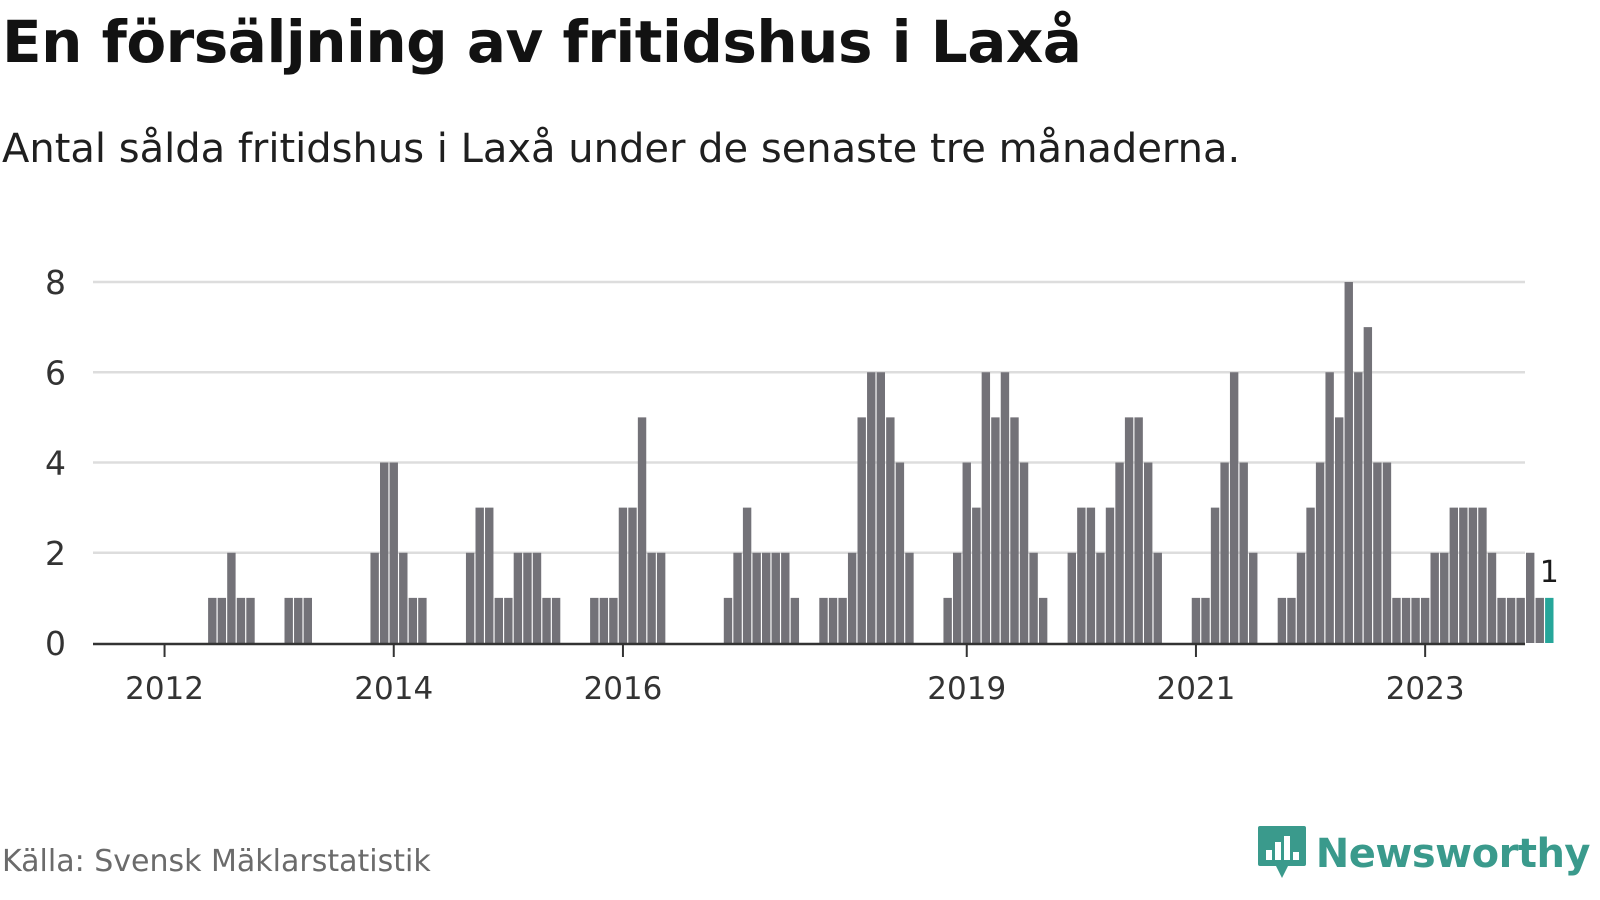 The height and width of the screenshot is (900, 1600). What do you see at coordinates (1453, 854) in the screenshot?
I see `brand-name: Newsworthy` at bounding box center [1453, 854].